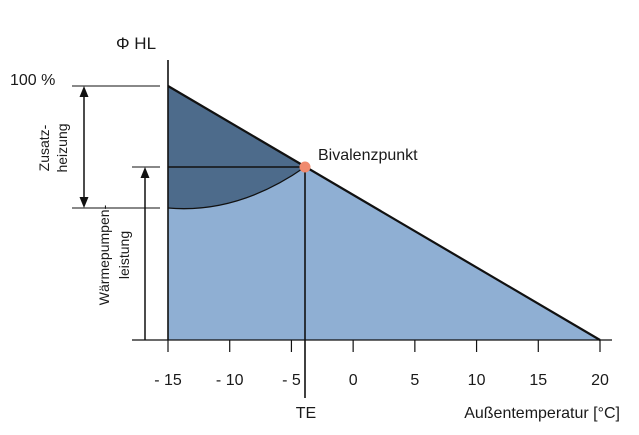 The width and height of the screenshot is (639, 435). I want to click on heat-pump-curve, so click(236, 188).